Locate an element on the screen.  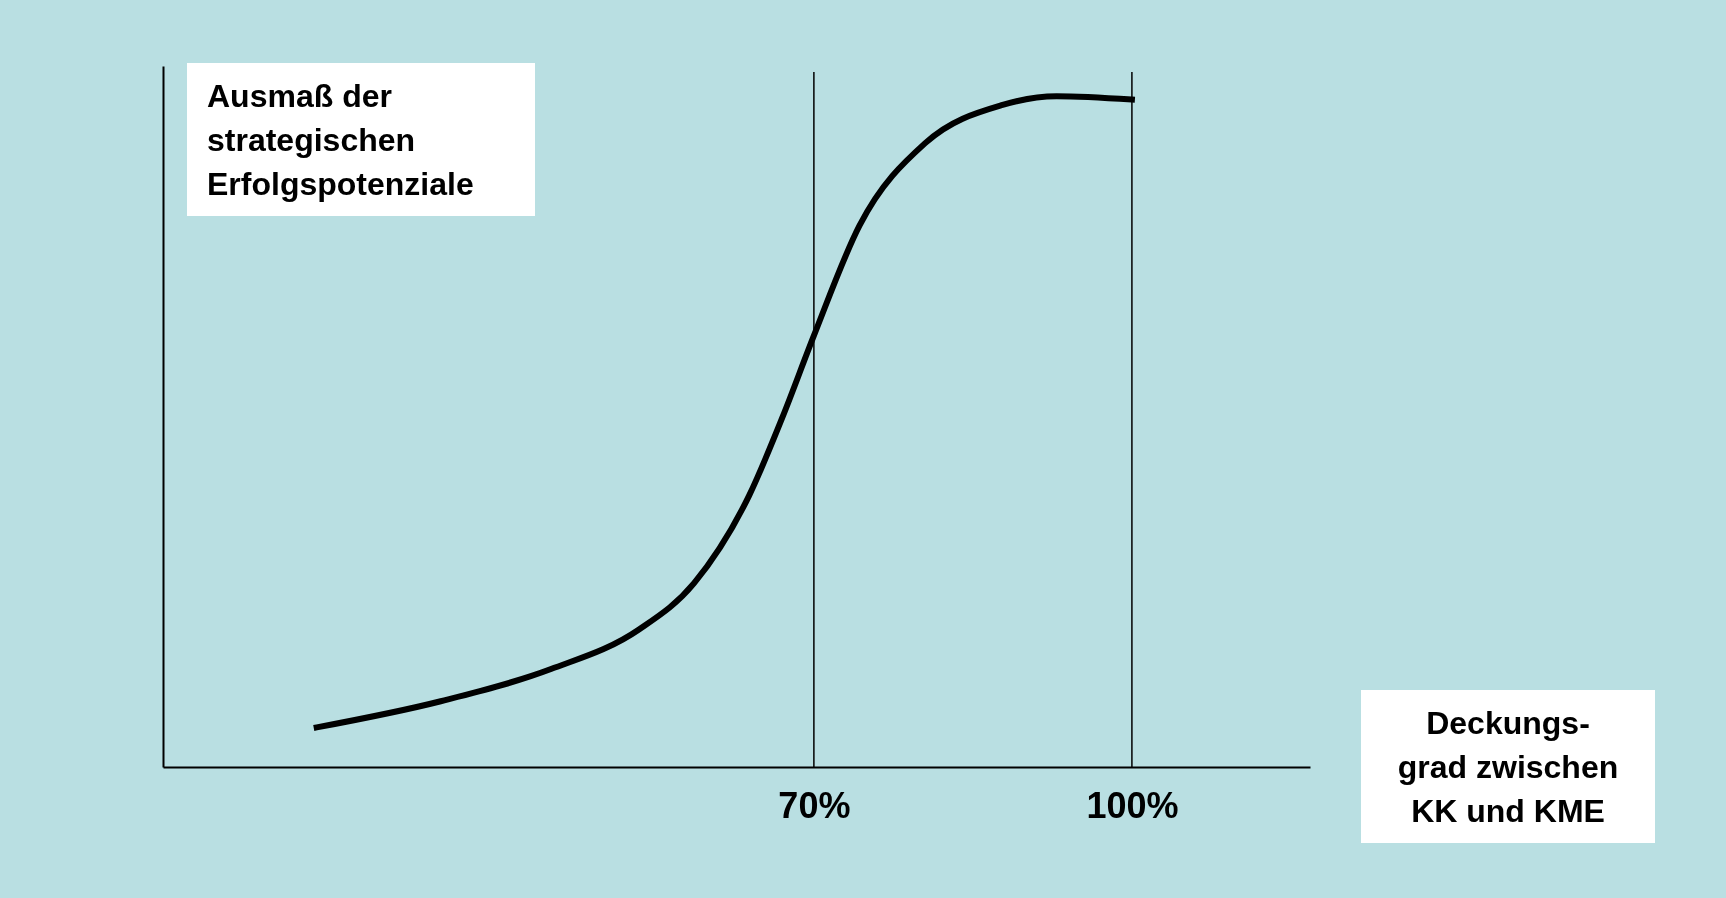
x-axis-title: Deckungs- grad zwischen KK und KME is located at coordinates (1508, 767).